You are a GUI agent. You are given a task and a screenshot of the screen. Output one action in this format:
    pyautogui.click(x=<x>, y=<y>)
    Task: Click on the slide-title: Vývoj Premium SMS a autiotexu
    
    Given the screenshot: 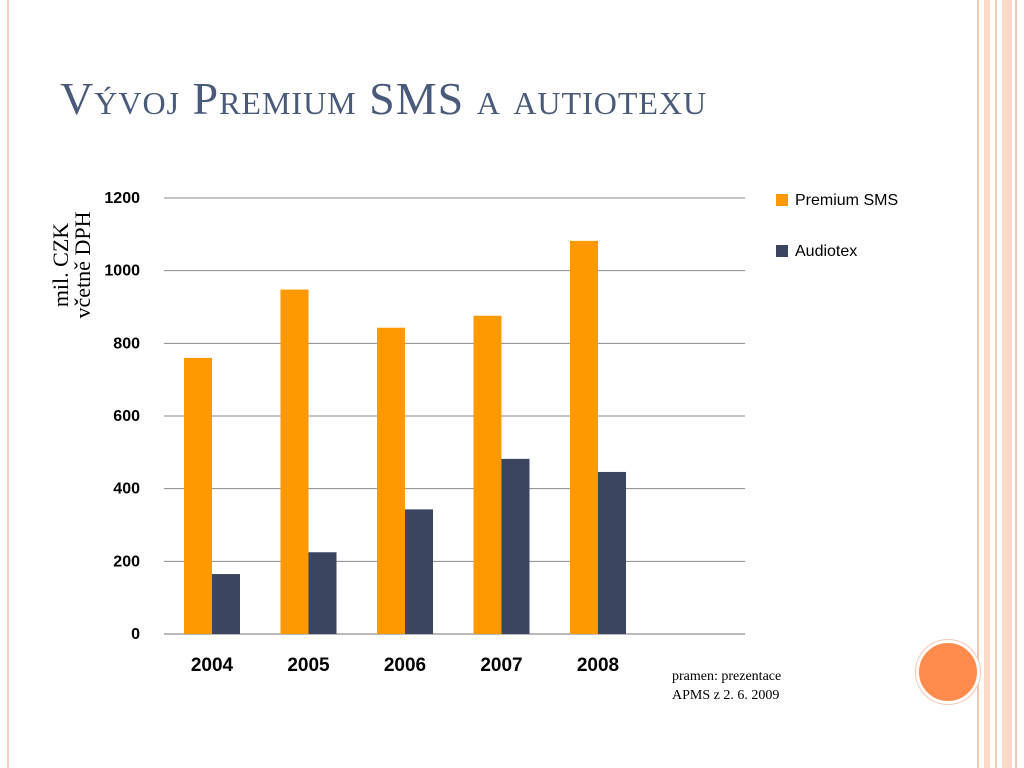 What is the action you would take?
    pyautogui.click(x=384, y=98)
    